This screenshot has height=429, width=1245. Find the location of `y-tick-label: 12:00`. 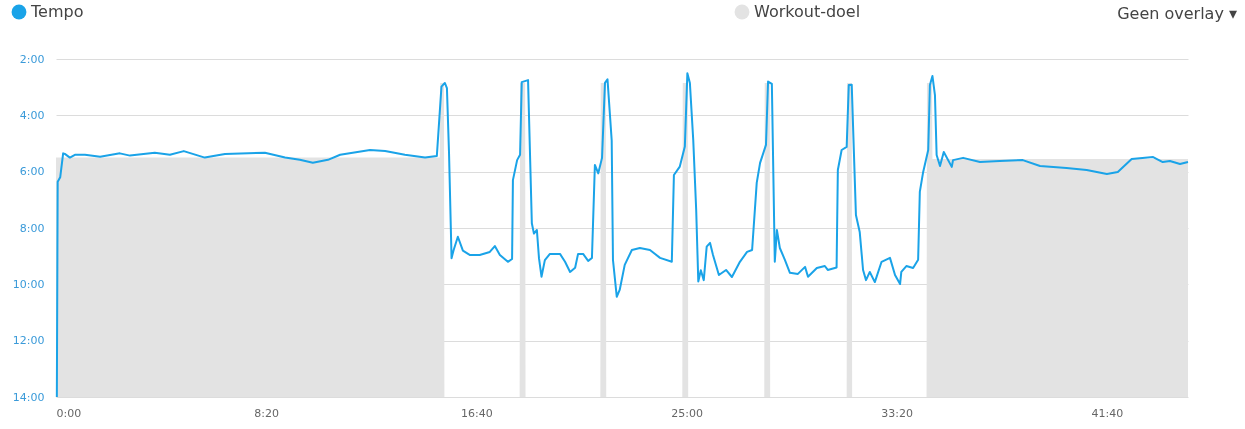

y-tick-label: 12:00 is located at coordinates (28, 341).